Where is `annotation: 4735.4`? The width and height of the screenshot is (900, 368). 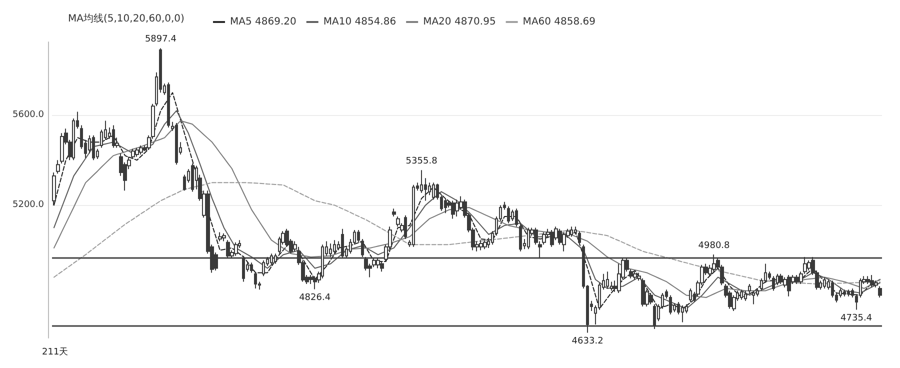 annotation: 4735.4 is located at coordinates (856, 318).